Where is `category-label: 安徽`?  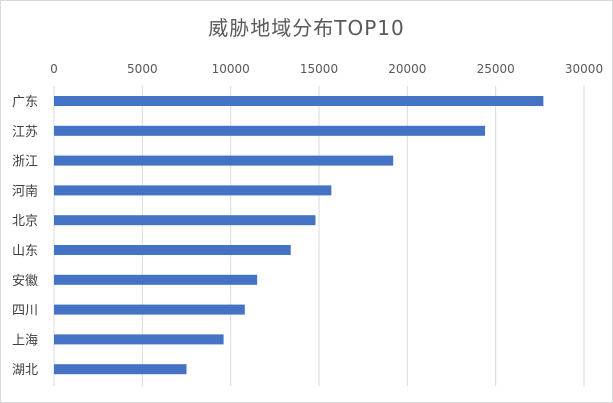
category-label: 安徽 is located at coordinates (25, 281).